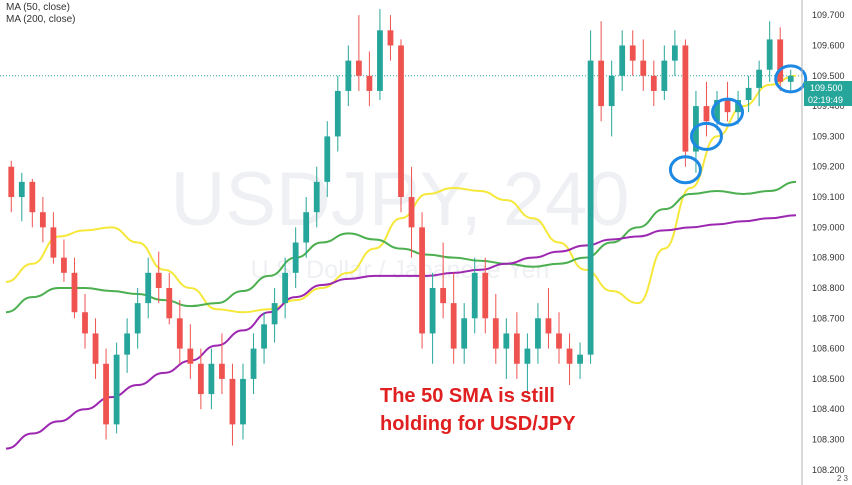 The height and width of the screenshot is (485, 852). I want to click on legend-ma50: MA (50, close), so click(38, 7).